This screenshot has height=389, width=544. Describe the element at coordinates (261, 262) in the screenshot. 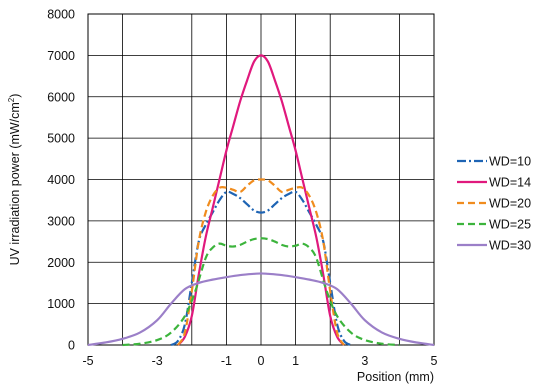

I see `series-line-wd20` at that location.